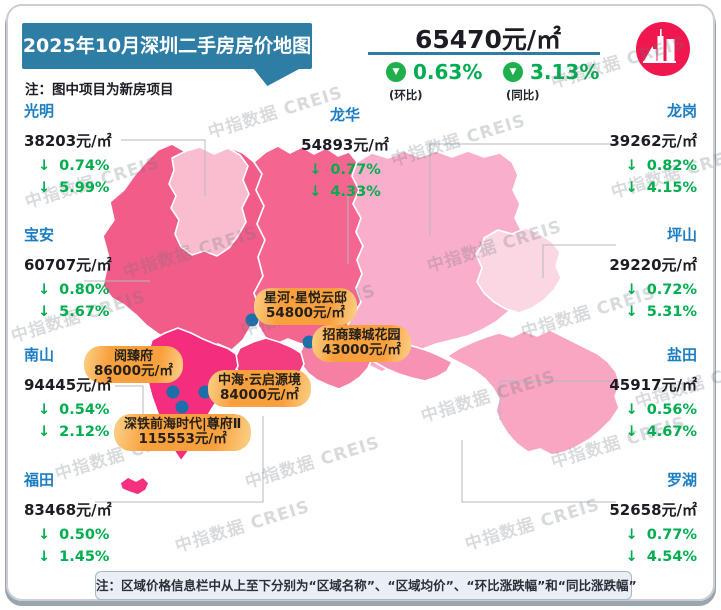 The height and width of the screenshot is (610, 721). What do you see at coordinates (129, 399) in the screenshot?
I see `leader-nanshan` at bounding box center [129, 399].